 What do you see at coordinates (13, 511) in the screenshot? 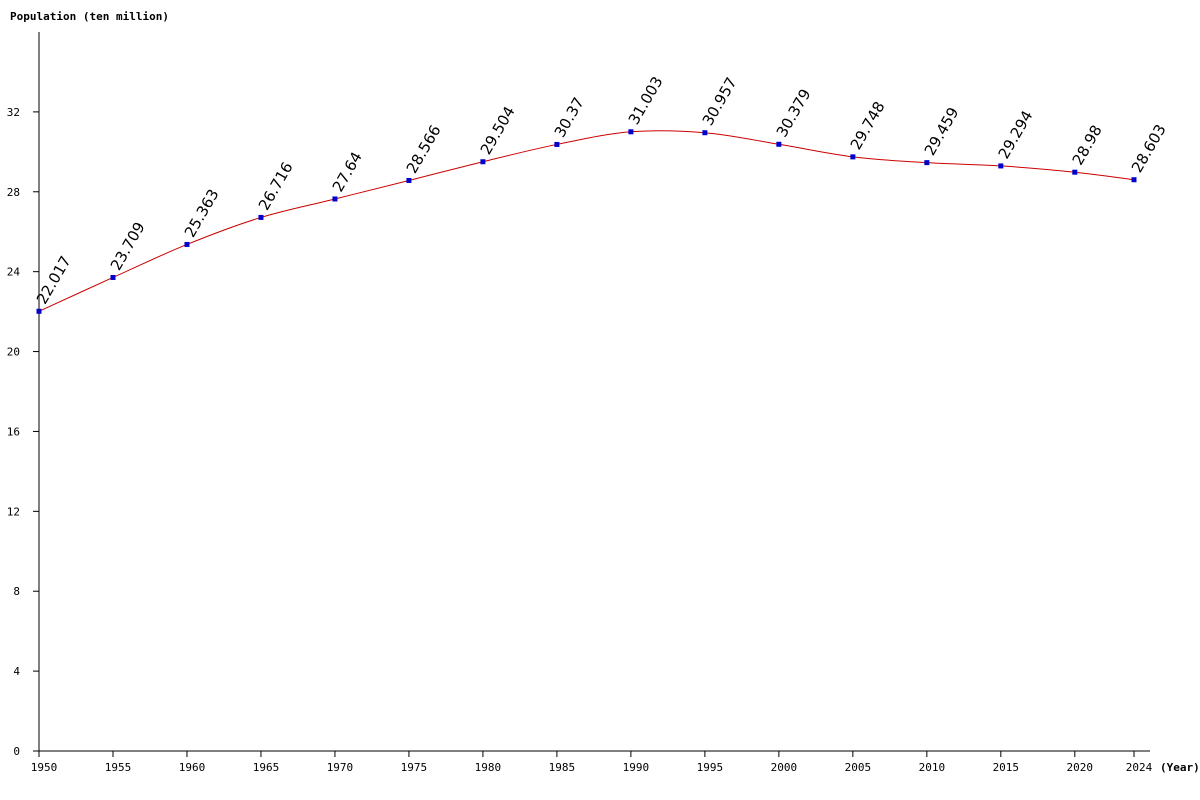
I see `y-tick-label: 12` at bounding box center [13, 511].